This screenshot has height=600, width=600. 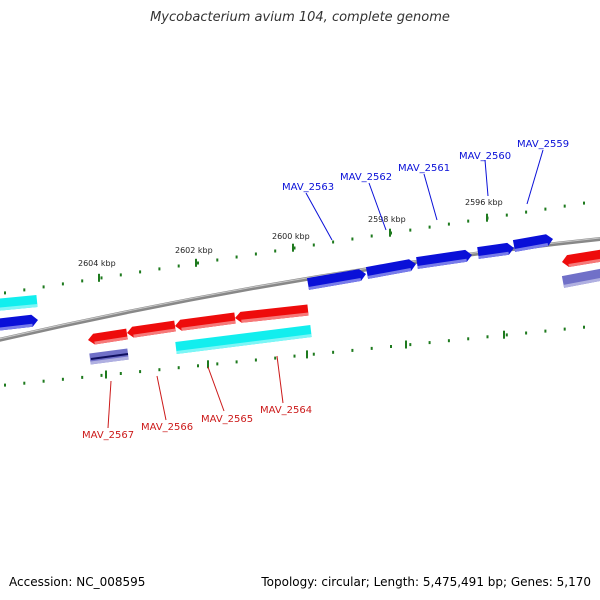 What do you see at coordinates (543, 144) in the screenshot?
I see `gene-label-mav-2559: MAV_2559` at bounding box center [543, 144].